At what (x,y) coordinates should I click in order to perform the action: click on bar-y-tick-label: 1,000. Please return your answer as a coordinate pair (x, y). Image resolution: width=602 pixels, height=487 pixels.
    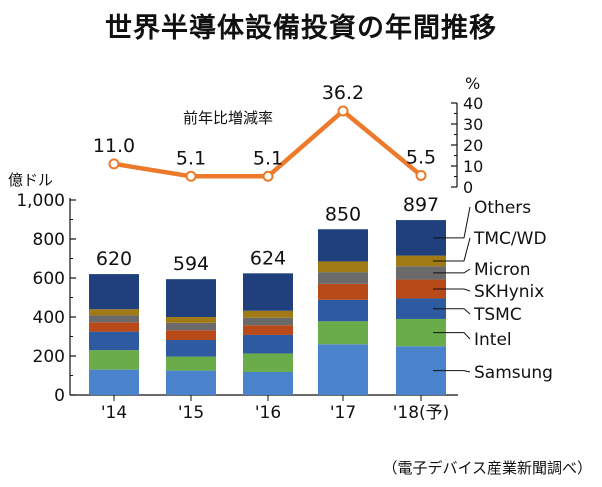
    Looking at the image, I should click on (40, 201).